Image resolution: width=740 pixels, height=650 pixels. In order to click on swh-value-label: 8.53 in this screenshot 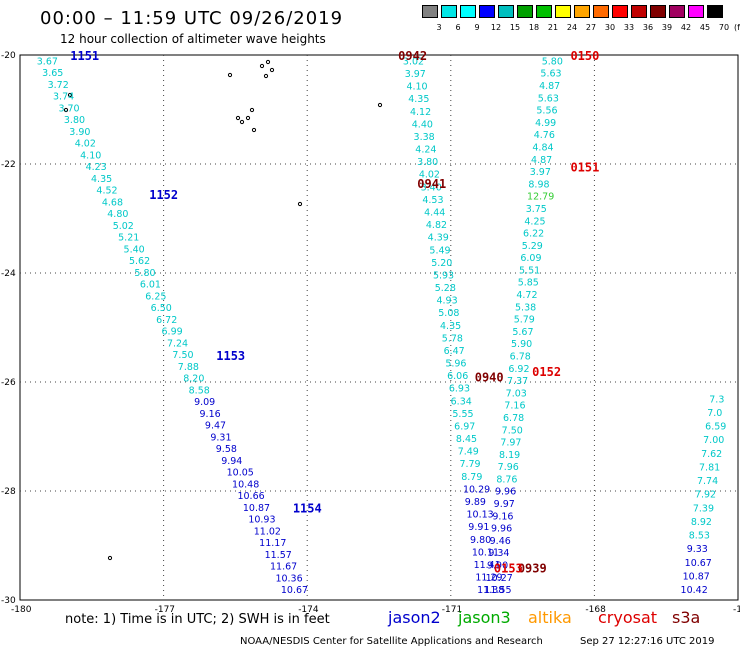, I will do `click(699, 536)`.